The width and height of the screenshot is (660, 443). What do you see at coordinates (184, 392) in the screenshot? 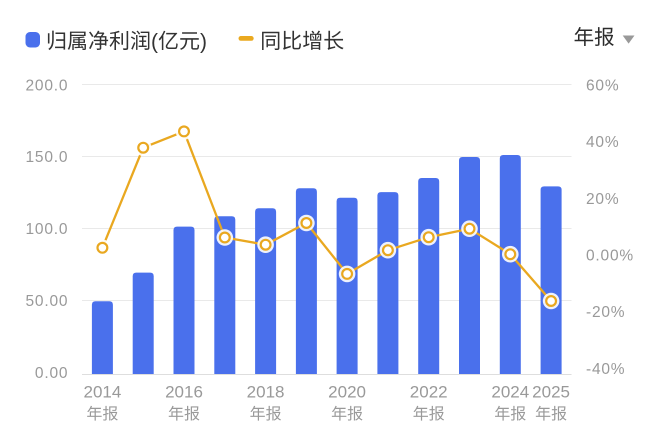
I see `svg-text: 2016` at bounding box center [184, 392].